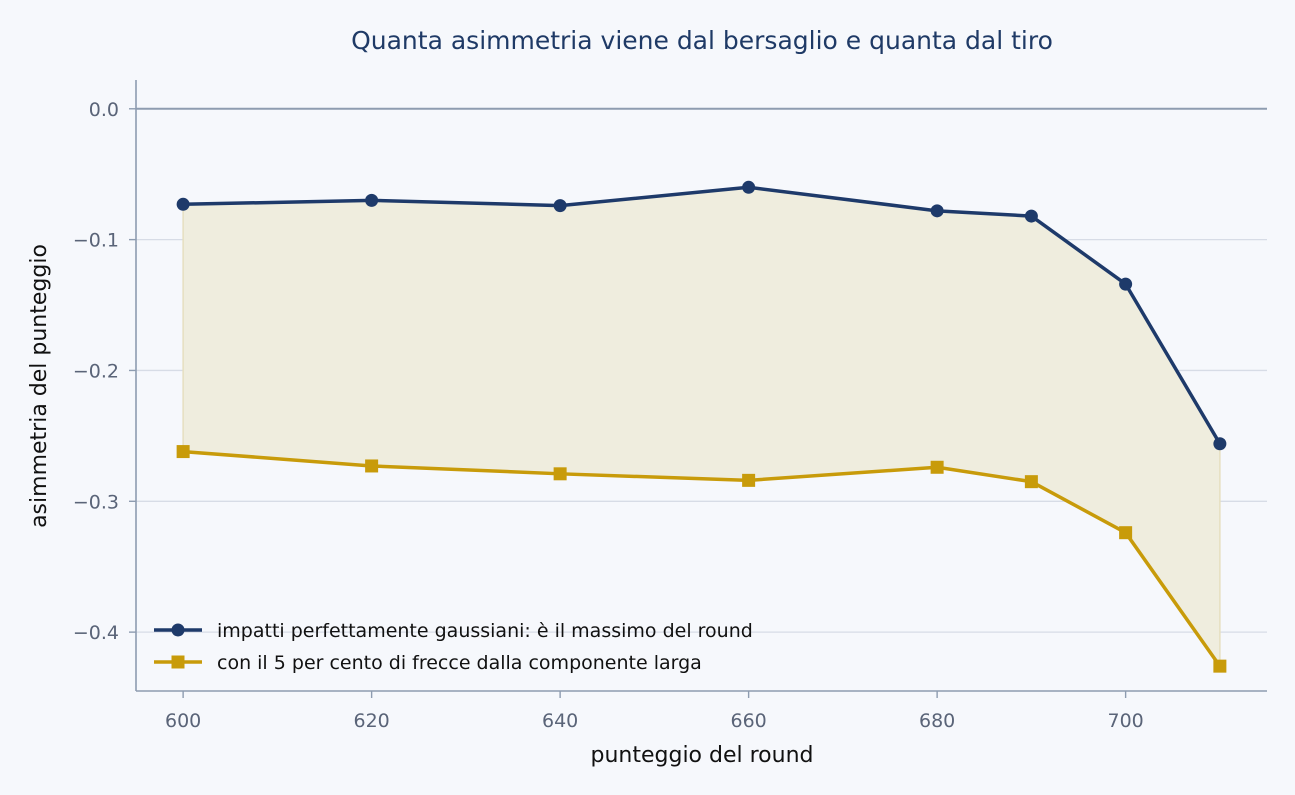 Image resolution: width=1295 pixels, height=795 pixels. What do you see at coordinates (702, 755) in the screenshot?
I see `x-axis-label: punteggio del round` at bounding box center [702, 755].